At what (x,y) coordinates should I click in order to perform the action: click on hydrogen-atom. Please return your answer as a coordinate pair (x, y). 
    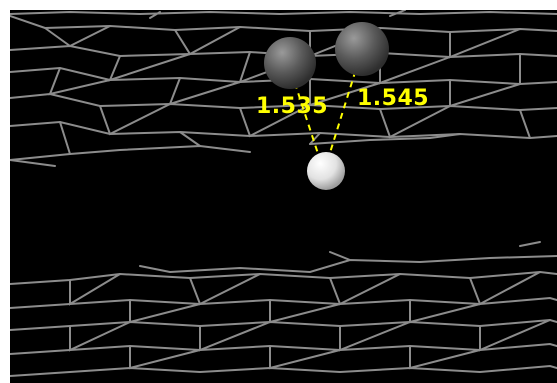
    Looking at the image, I should click on (326, 171).